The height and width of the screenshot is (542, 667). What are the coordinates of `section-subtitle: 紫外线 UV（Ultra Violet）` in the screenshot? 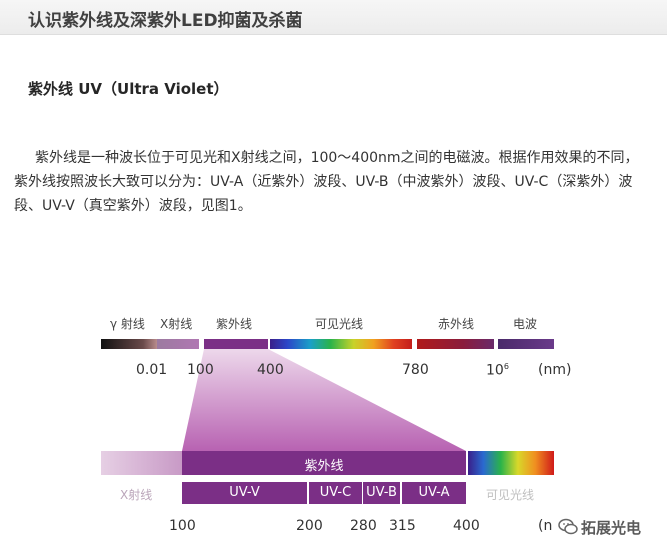 It's located at (128, 89).